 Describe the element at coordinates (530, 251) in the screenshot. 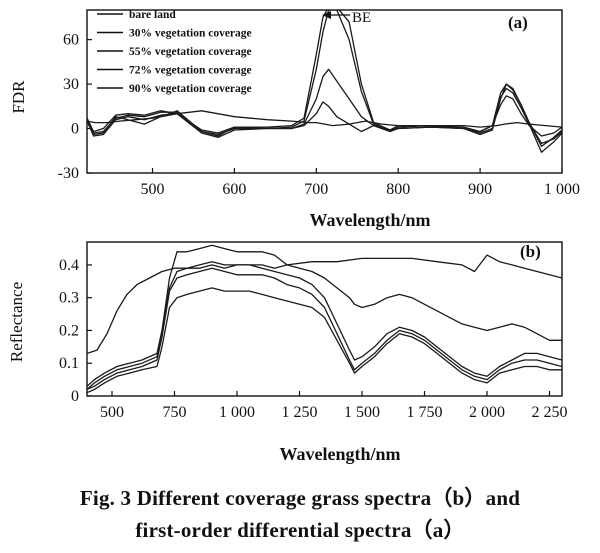

I see `panel-b-label: (b)` at that location.